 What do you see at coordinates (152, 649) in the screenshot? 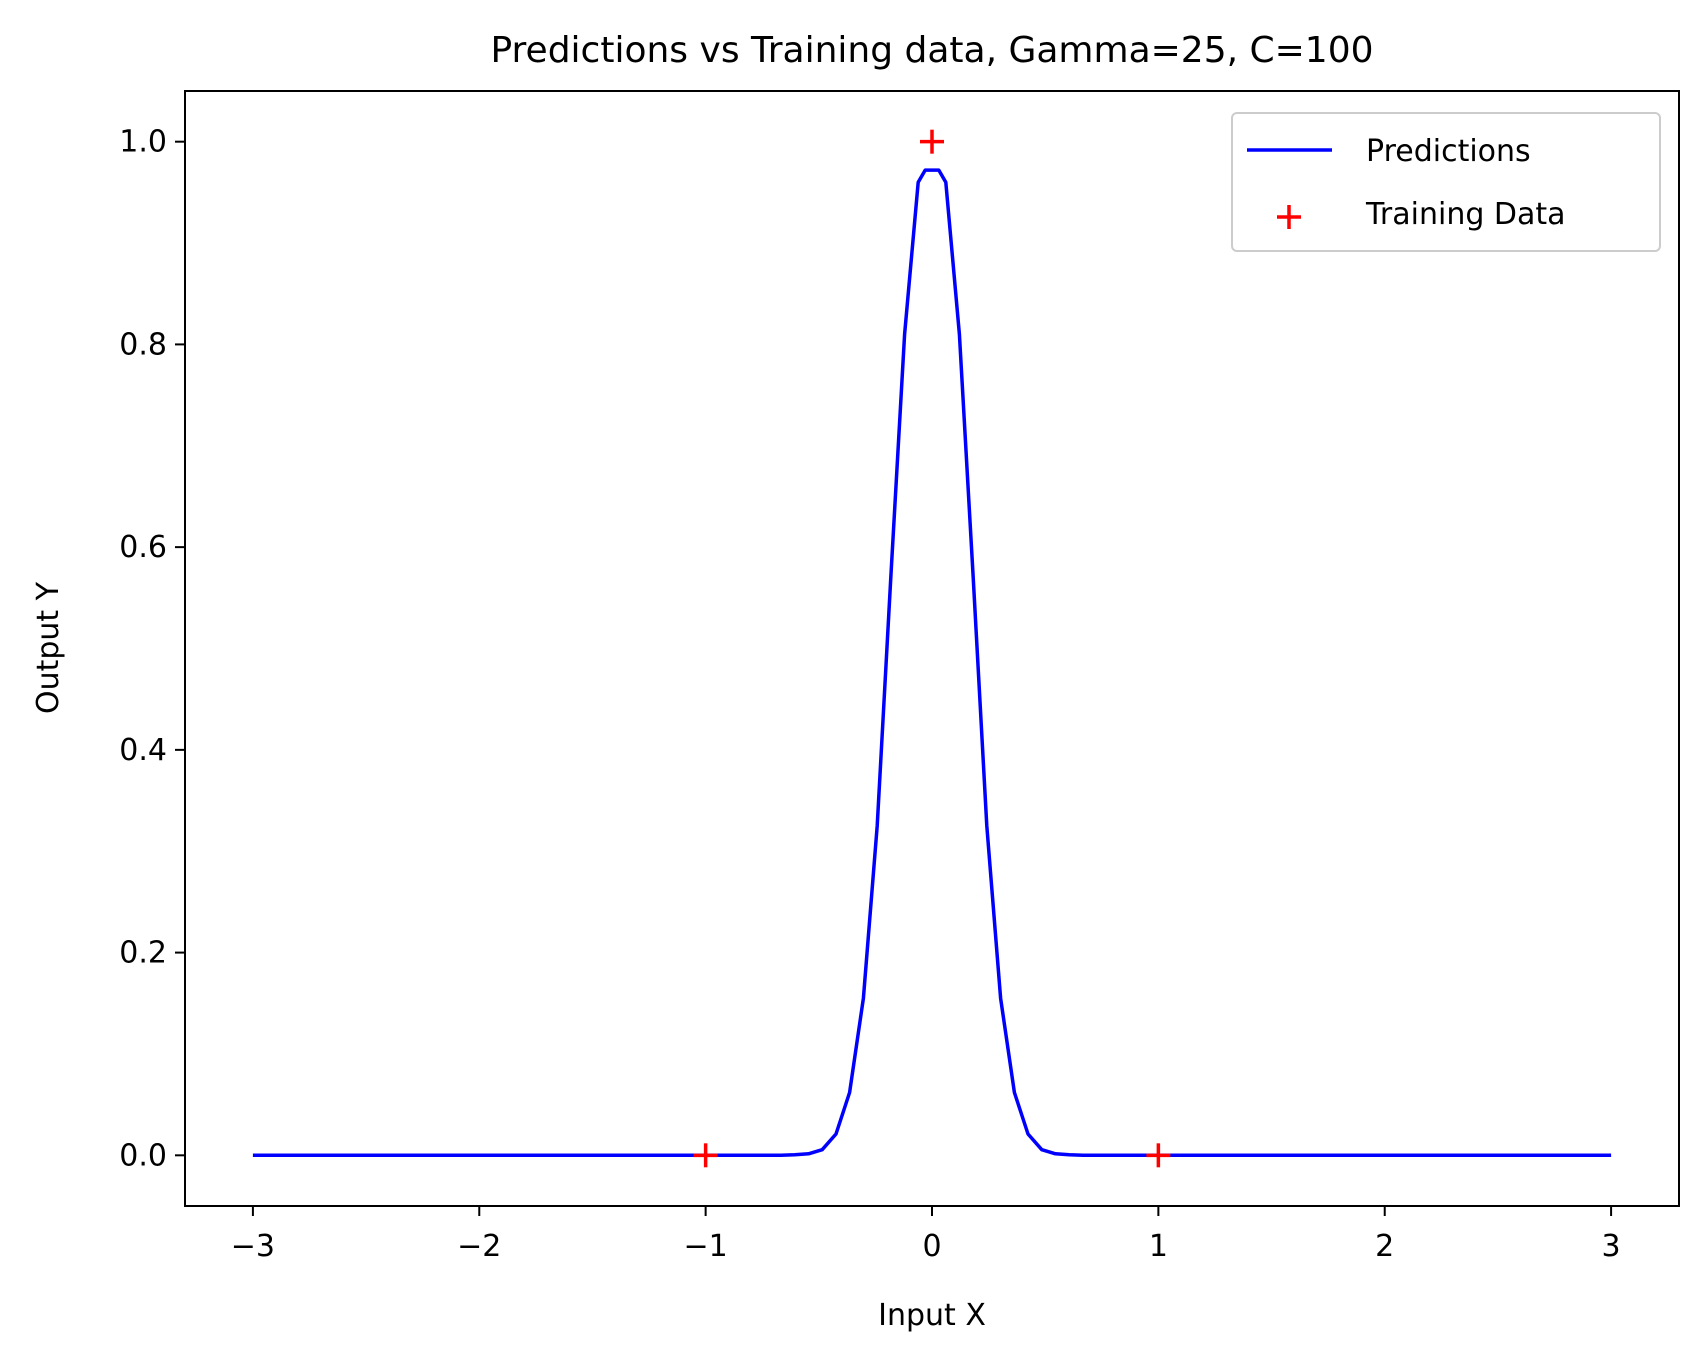
I see `y-axis-ticks: 0.0 0.2 0.4 0.6 0.8 1.0` at bounding box center [152, 649].